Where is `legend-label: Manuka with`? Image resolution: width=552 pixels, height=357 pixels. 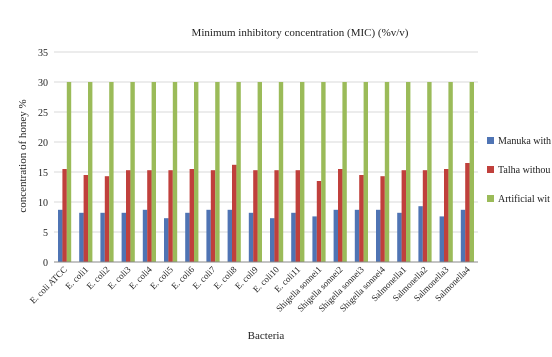 legend-label: Manuka with is located at coordinates (524, 141).